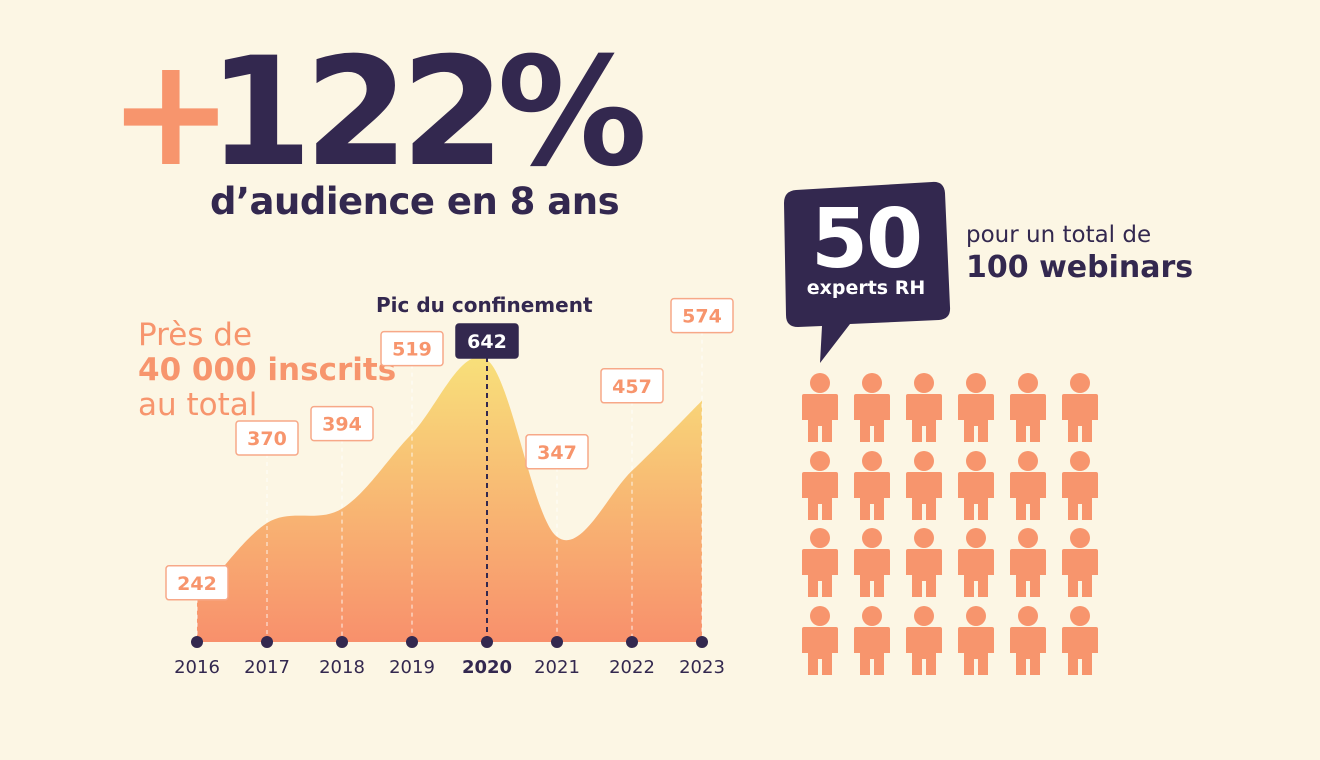  I want to click on data-point-2022, so click(632, 642).